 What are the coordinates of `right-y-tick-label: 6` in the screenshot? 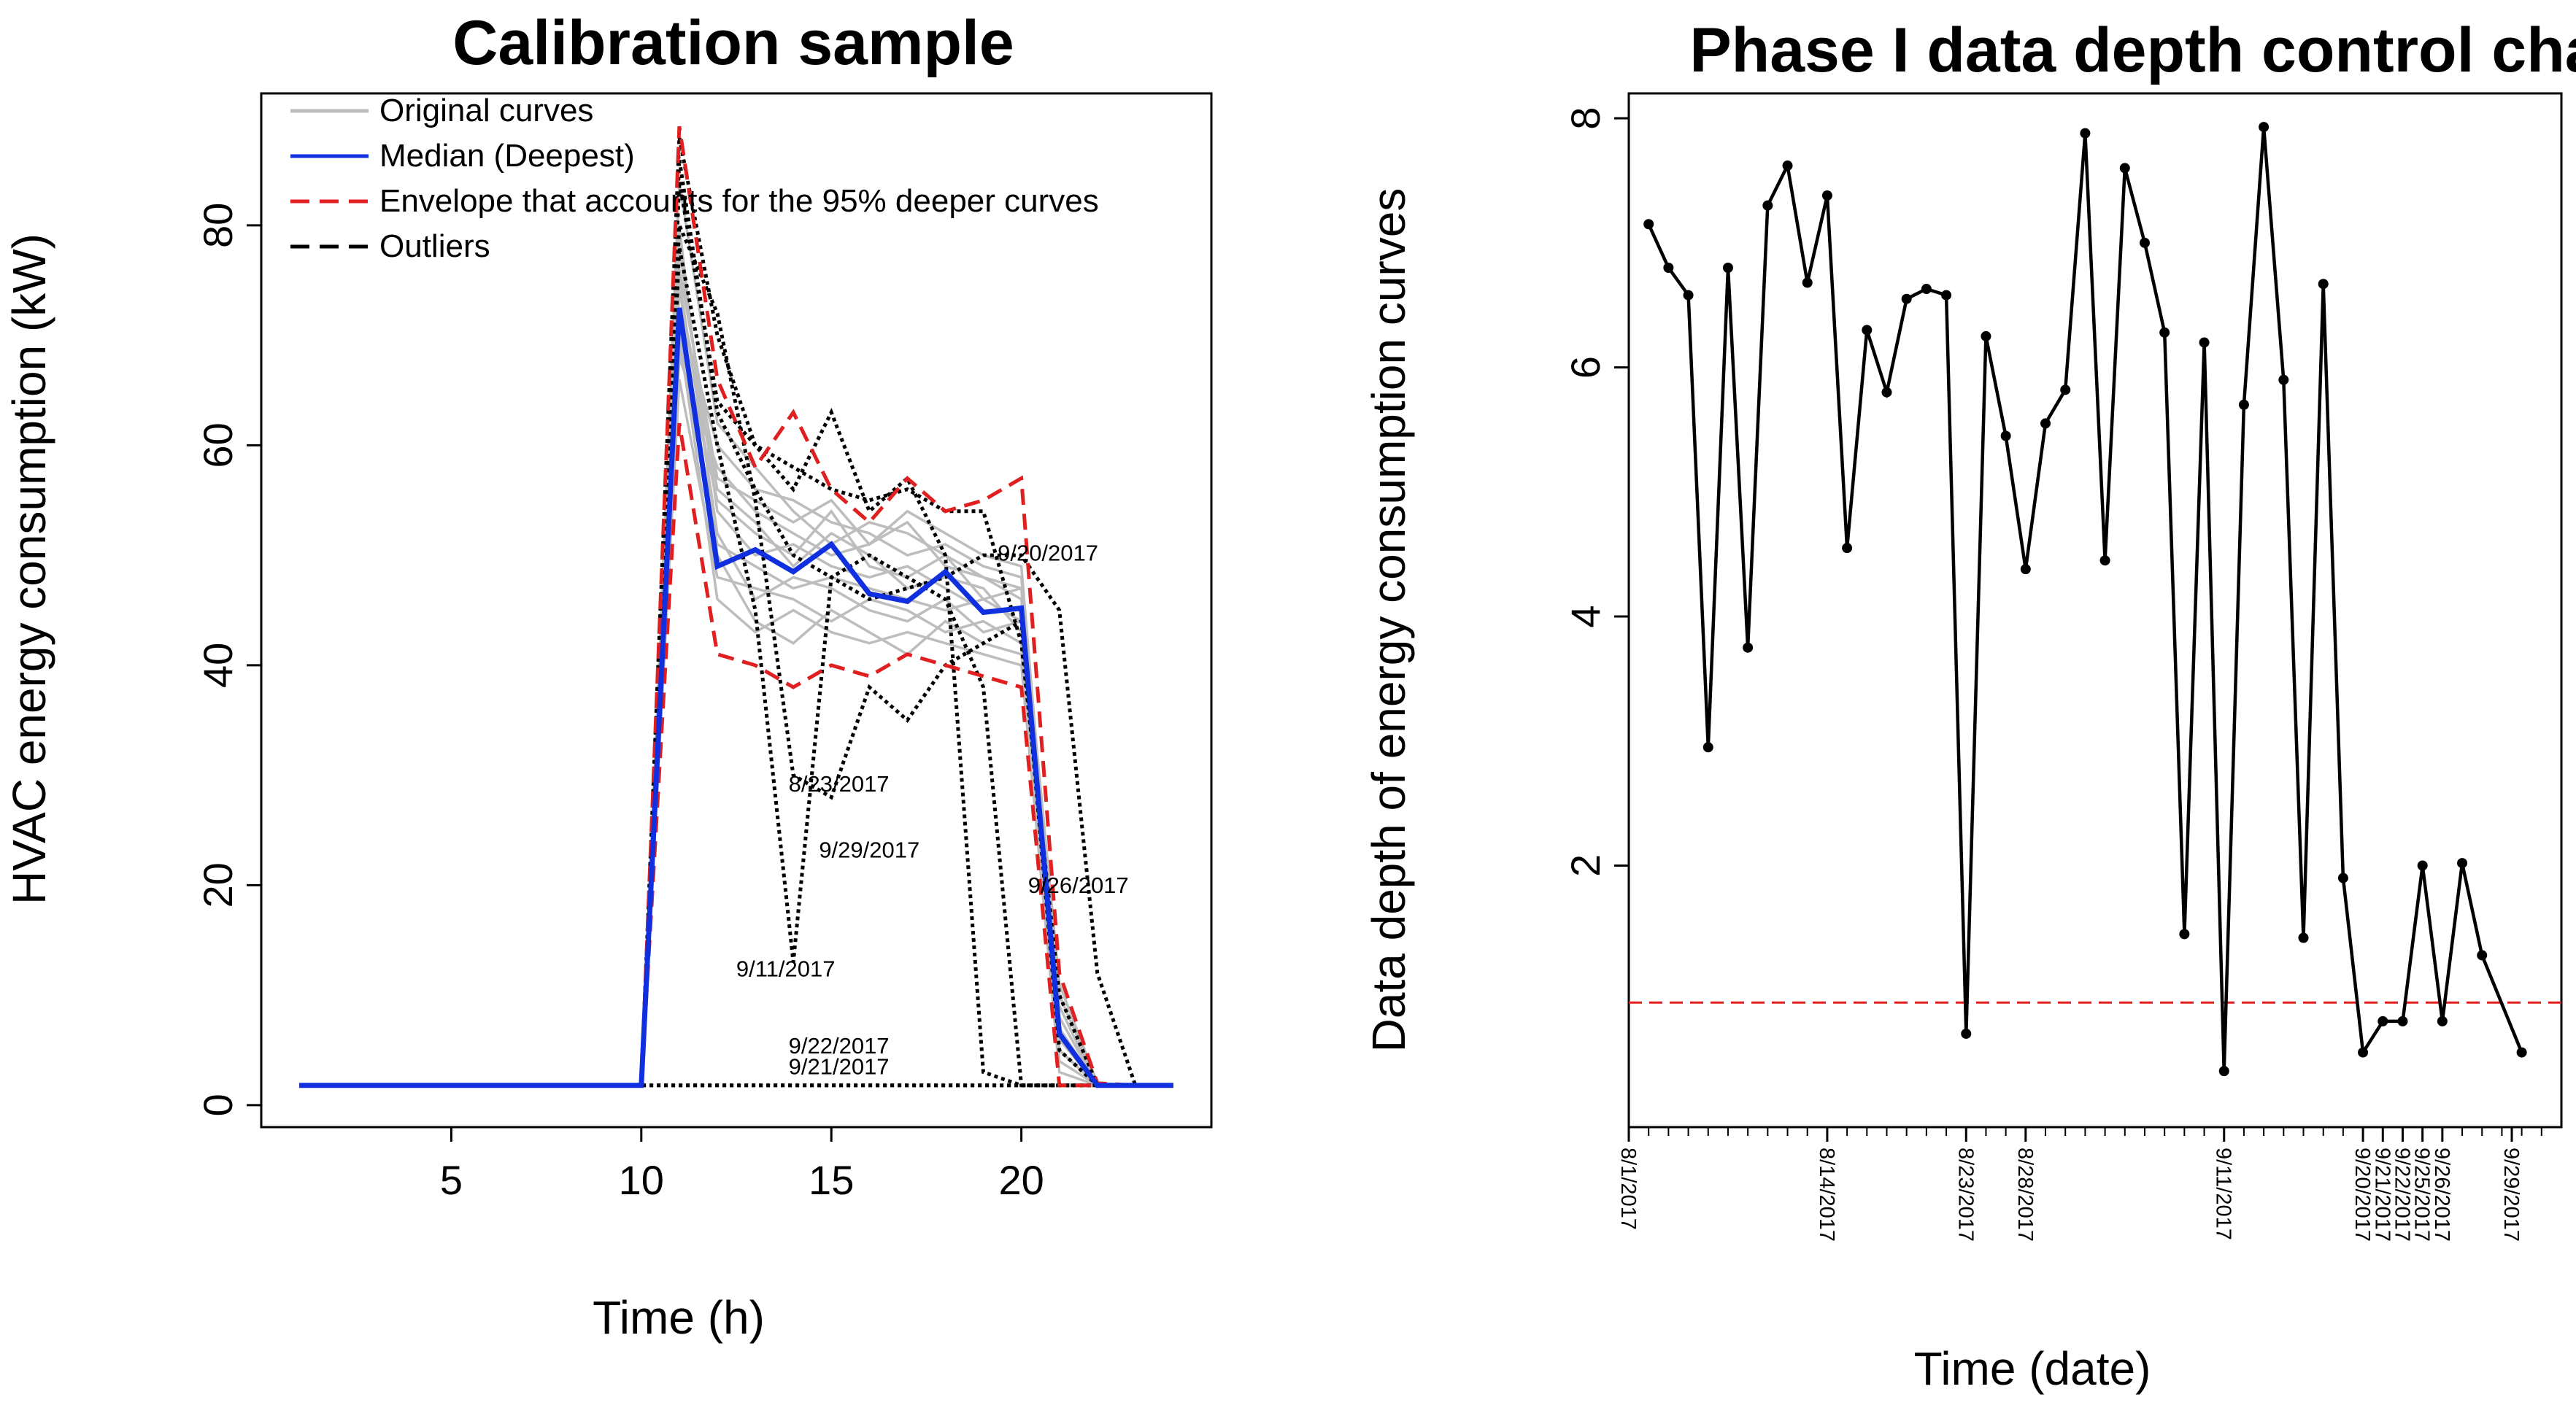 It's located at (1585, 367).